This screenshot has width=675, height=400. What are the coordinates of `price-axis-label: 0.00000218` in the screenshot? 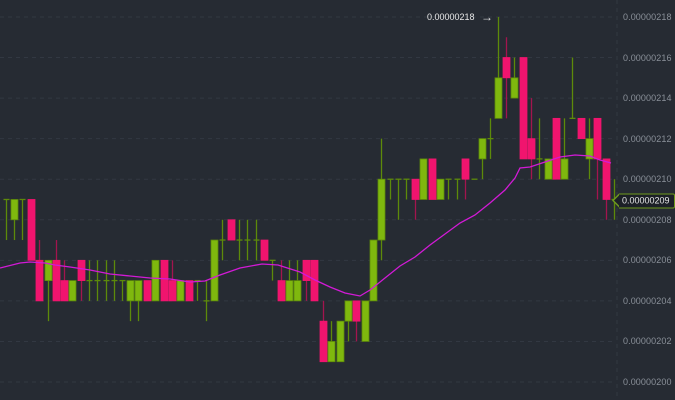 It's located at (647, 16).